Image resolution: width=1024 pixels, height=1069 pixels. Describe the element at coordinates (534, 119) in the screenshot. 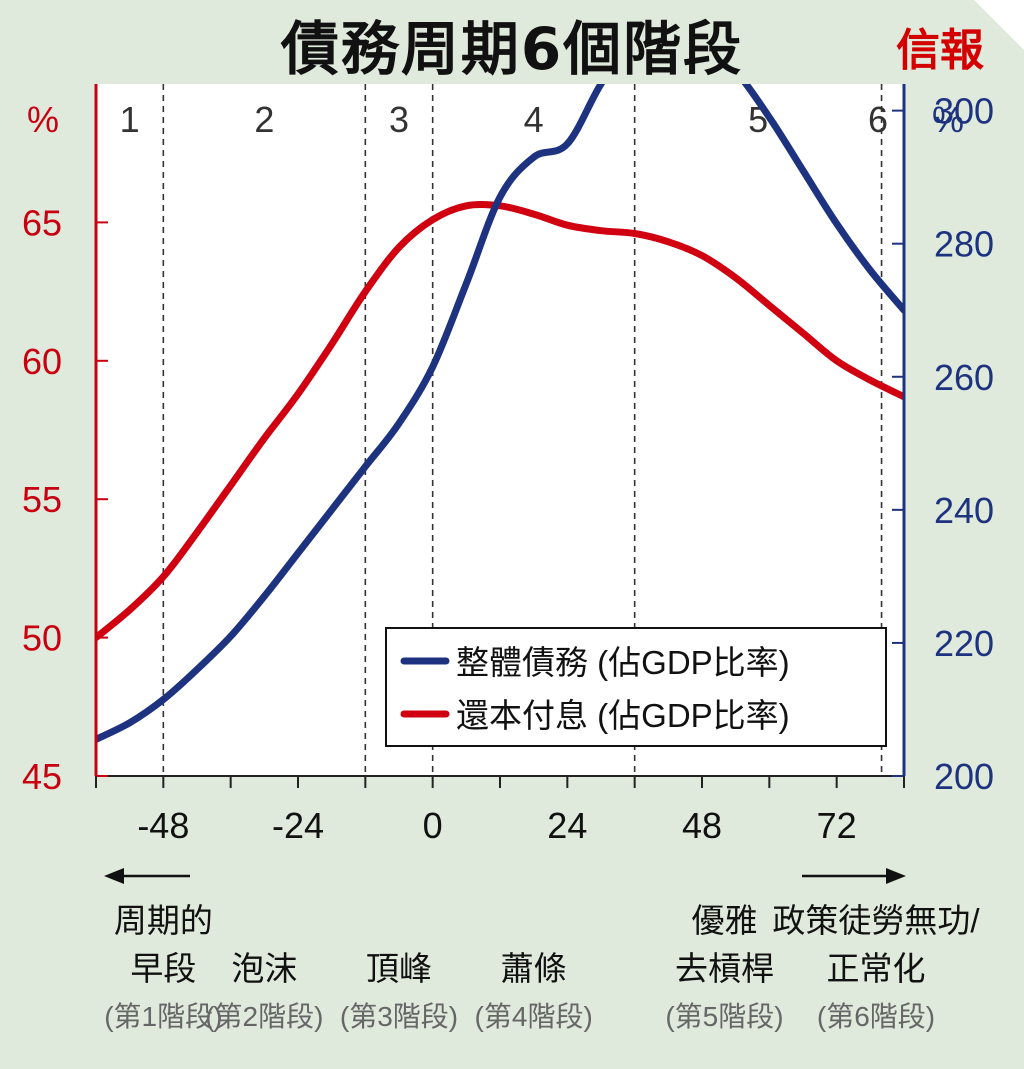

I see `phase-number: 4` at that location.